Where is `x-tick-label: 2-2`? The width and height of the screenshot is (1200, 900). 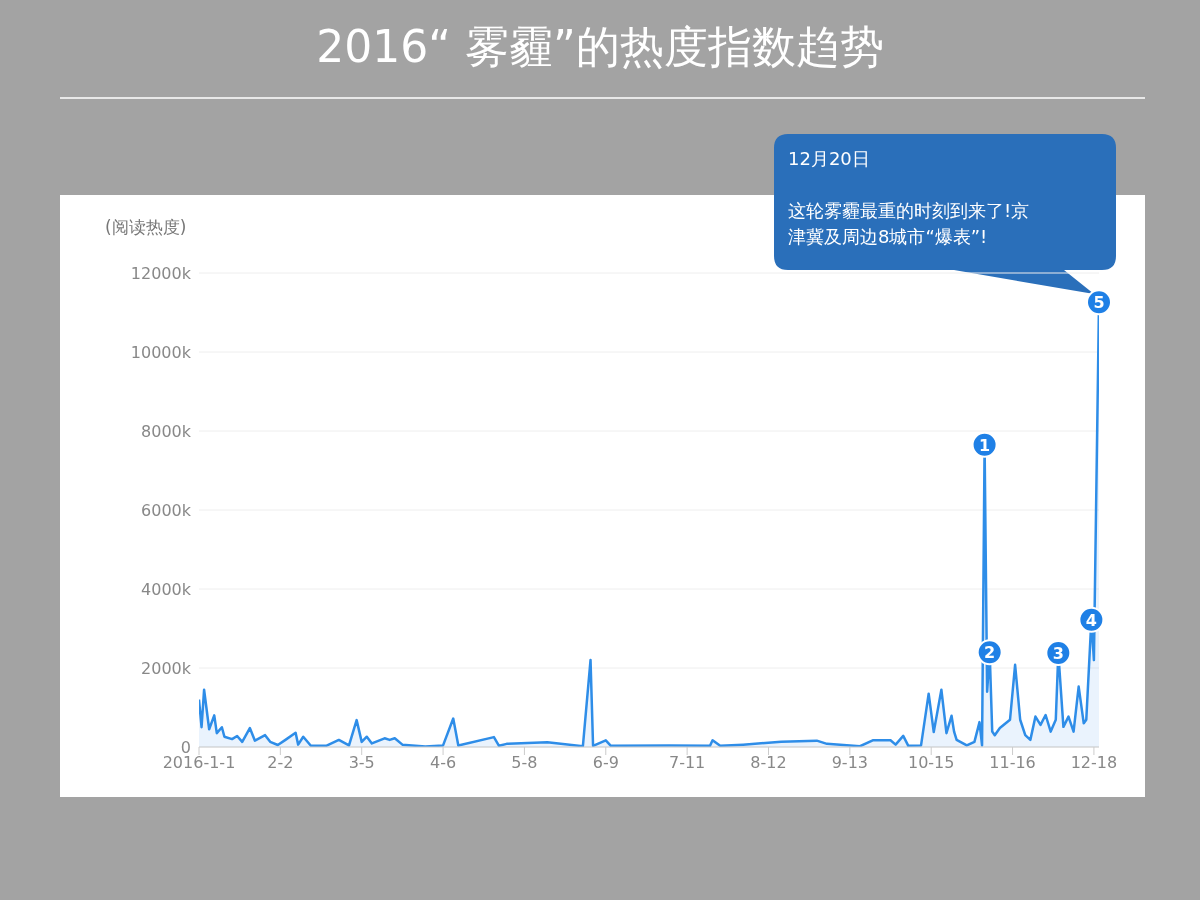
x-tick-label: 2-2 is located at coordinates (280, 763).